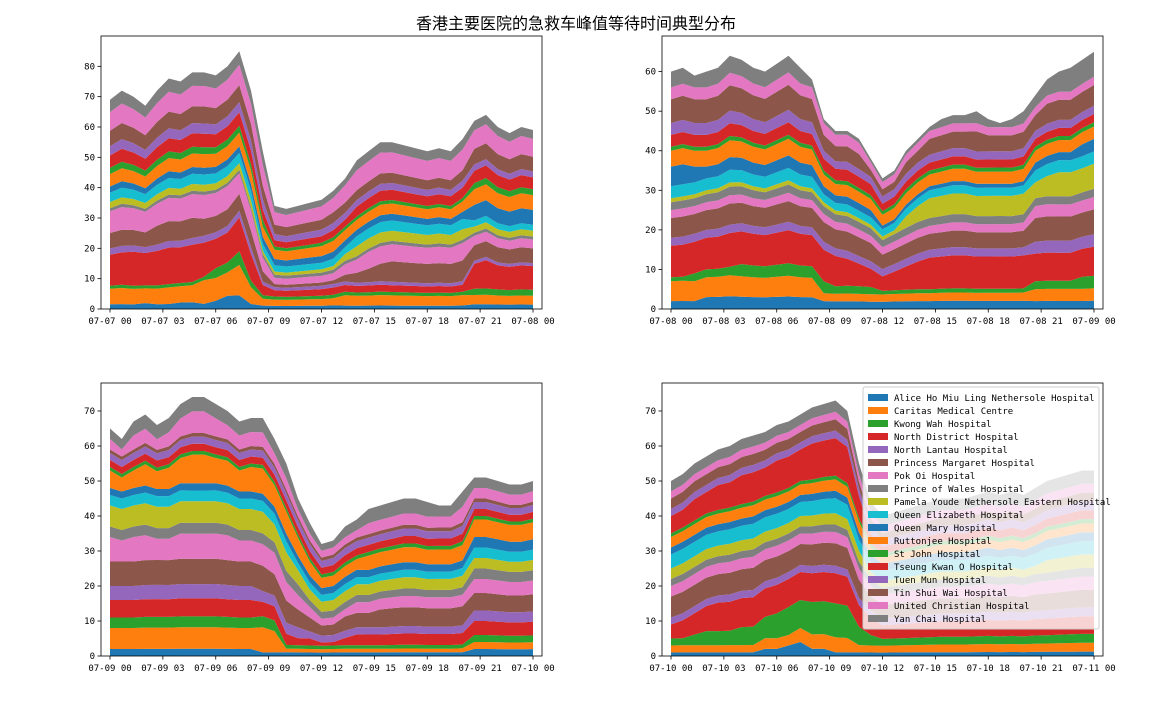 The image size is (1152, 720). Describe the element at coordinates (215, 322) in the screenshot. I see `x-tick-label: 07-07 06` at that location.